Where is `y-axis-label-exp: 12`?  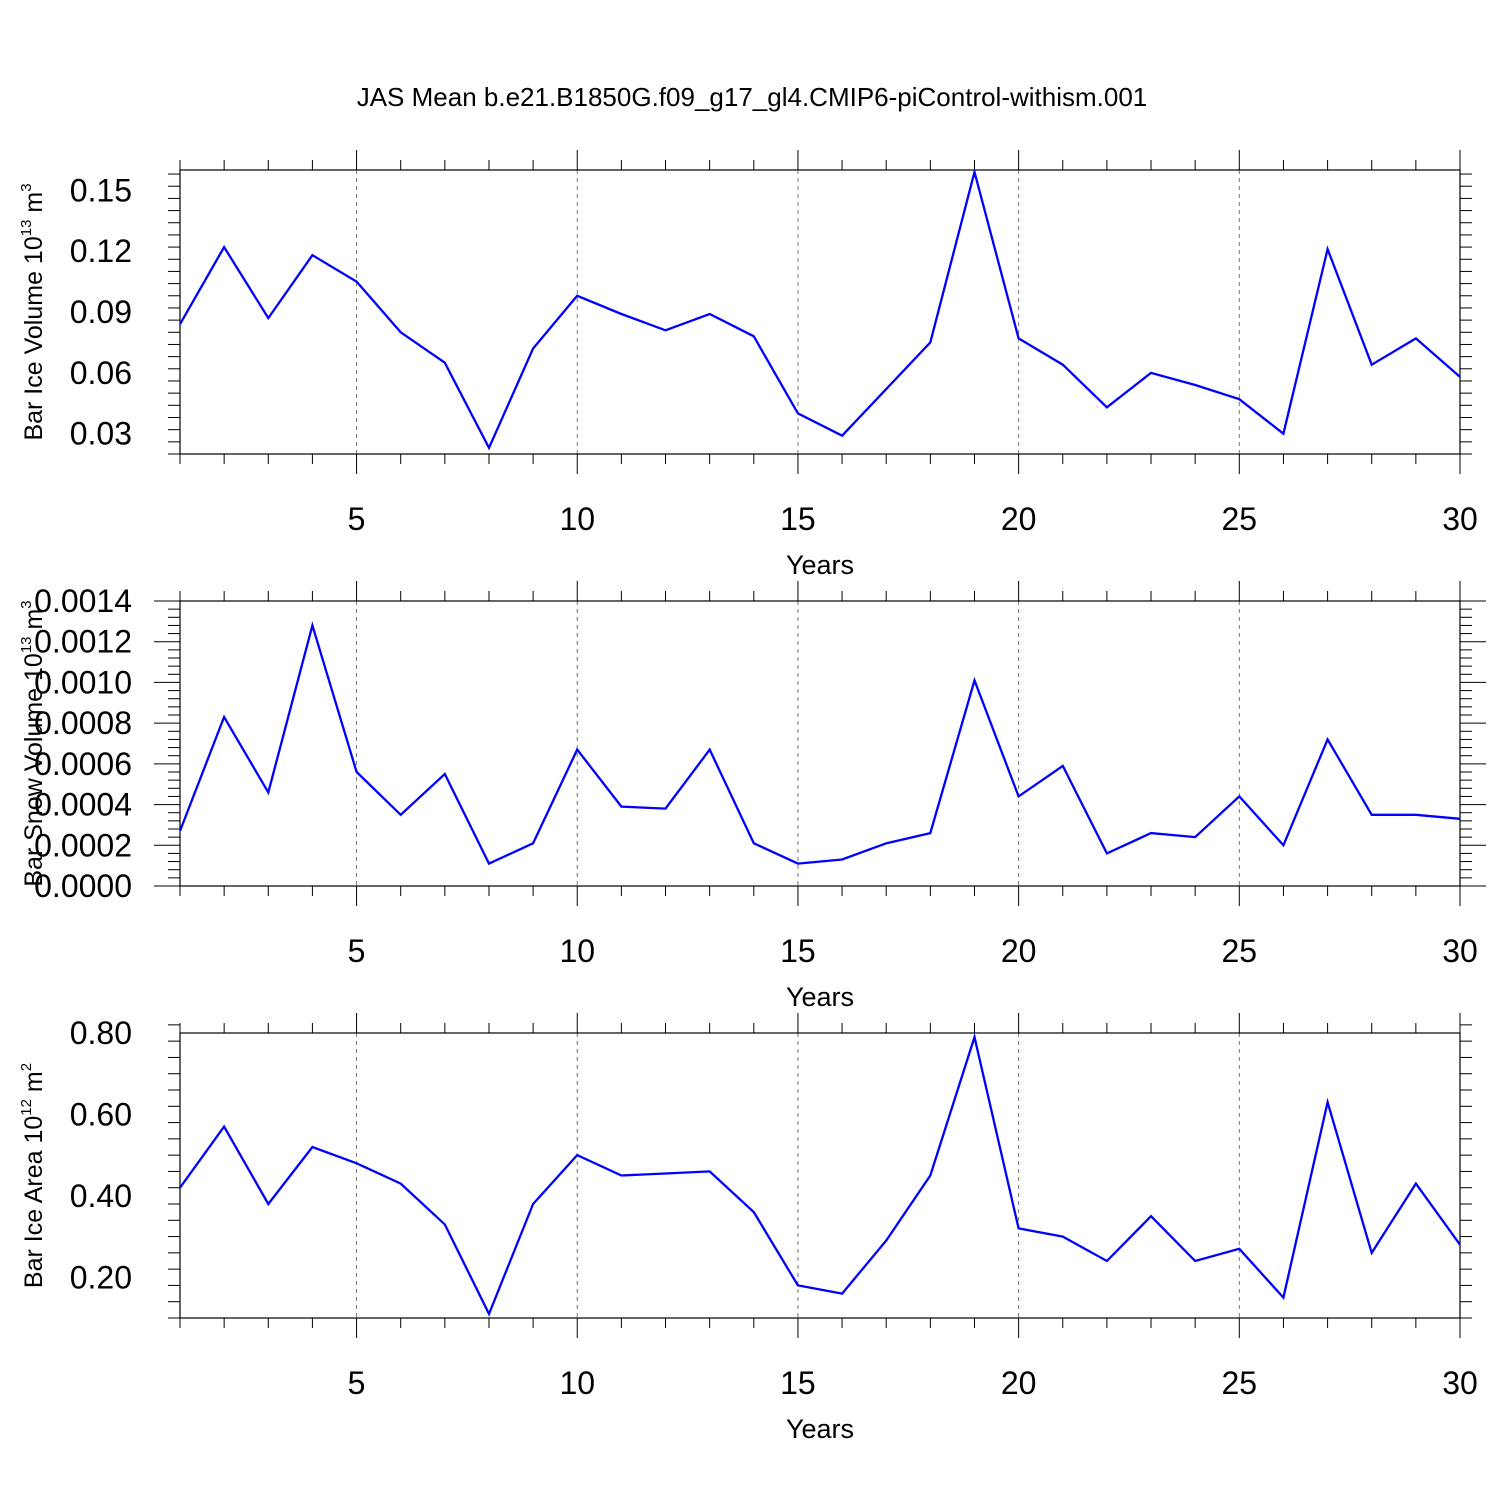
y-axis-label-exp: 12 is located at coordinates (26, 1107).